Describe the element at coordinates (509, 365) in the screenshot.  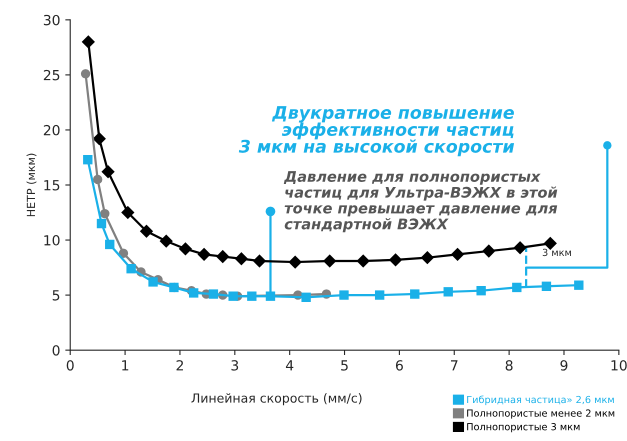
I see `x-tick-label: 8` at that location.